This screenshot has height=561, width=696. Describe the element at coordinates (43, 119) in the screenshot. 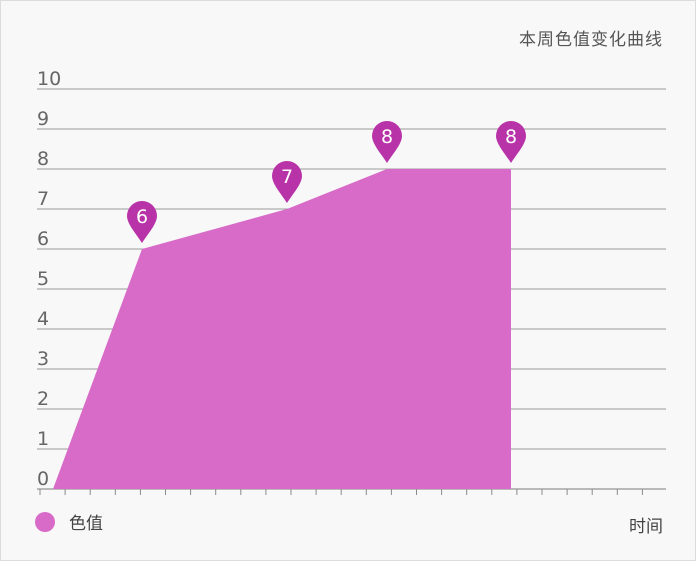

I see `y-tick-label: 9` at that location.